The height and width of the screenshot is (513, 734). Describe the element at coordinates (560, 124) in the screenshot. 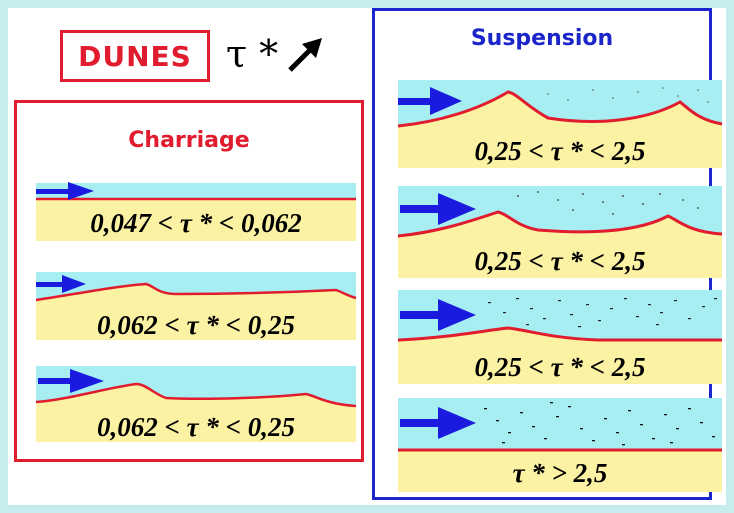

I see `suspension-strip-dunes-sparse: 0,25 < τ * < 2,5` at that location.